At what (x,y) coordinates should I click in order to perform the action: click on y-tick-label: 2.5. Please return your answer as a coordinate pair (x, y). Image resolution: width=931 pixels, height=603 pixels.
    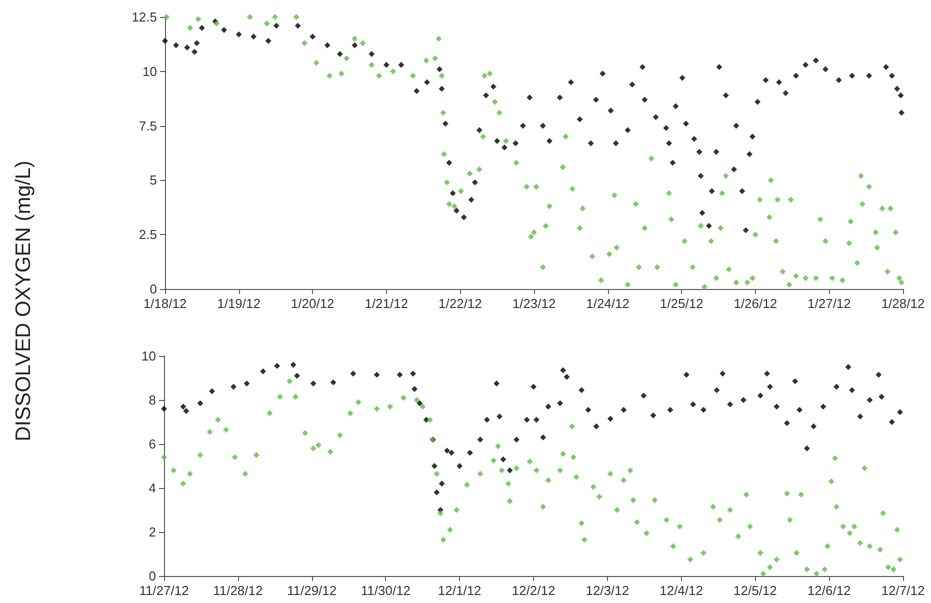
    Looking at the image, I should click on (147, 234).